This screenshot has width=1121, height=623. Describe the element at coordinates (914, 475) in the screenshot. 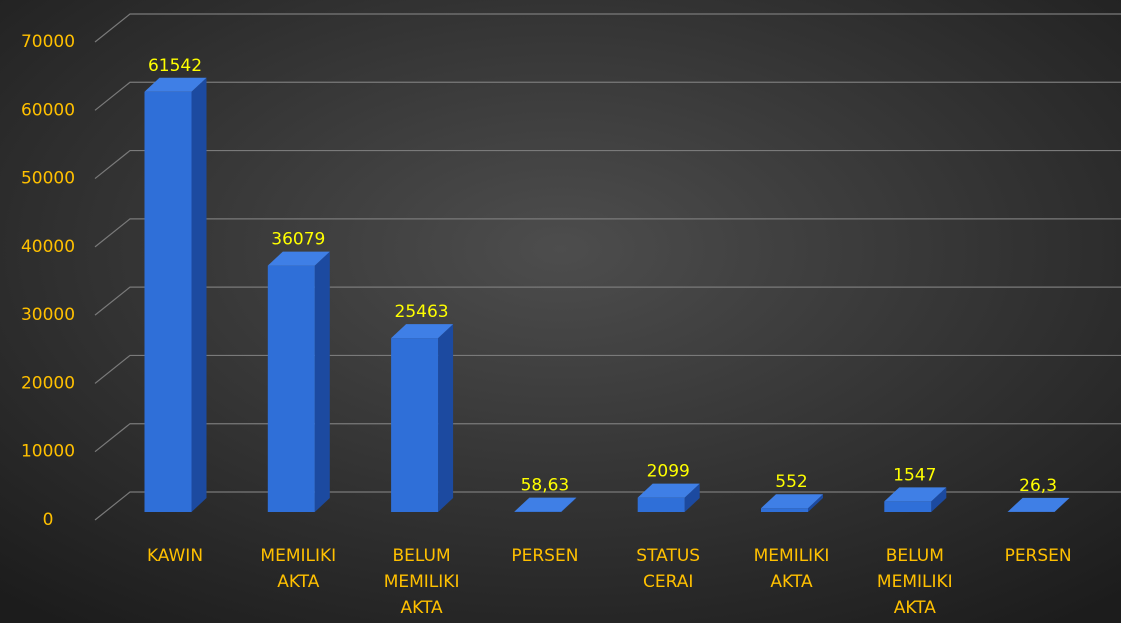

I see `data-label: 1547` at that location.